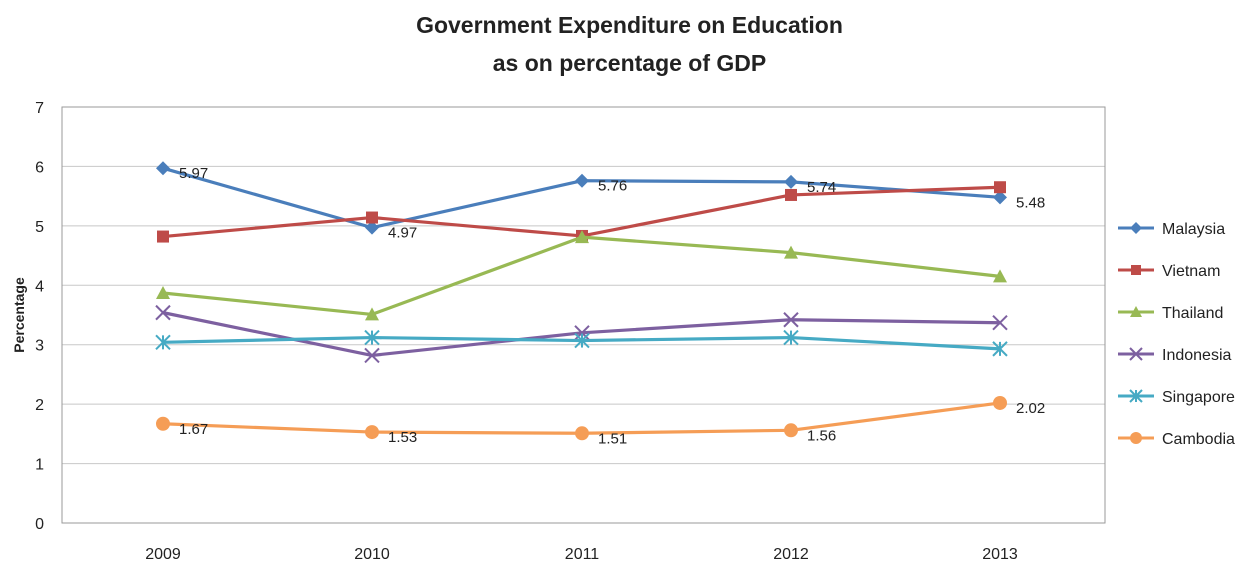 The height and width of the screenshot is (567, 1259). I want to click on data-label: 2.02, so click(1030, 408).